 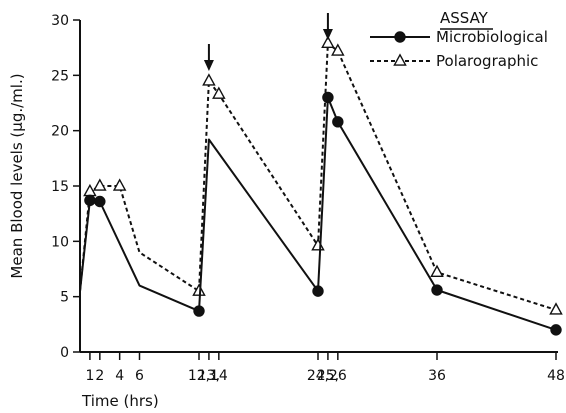 I want to click on y-axis-ticks: 0 5 10 15 20 25 30, so click(x=65, y=187).